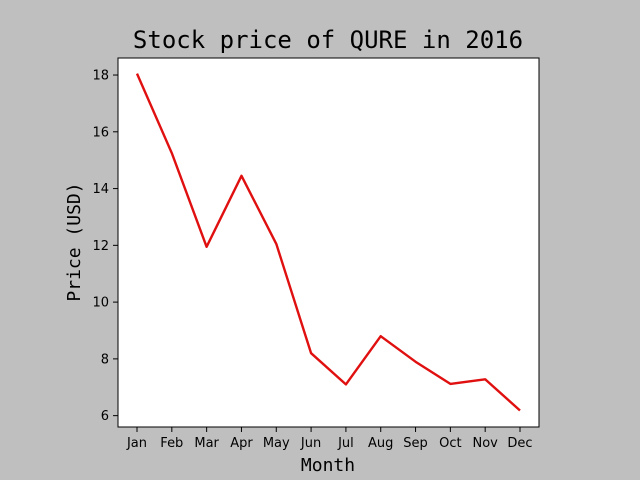 This screenshot has width=640, height=480. What do you see at coordinates (171, 443) in the screenshot?
I see `x-tick-label: Feb` at bounding box center [171, 443].